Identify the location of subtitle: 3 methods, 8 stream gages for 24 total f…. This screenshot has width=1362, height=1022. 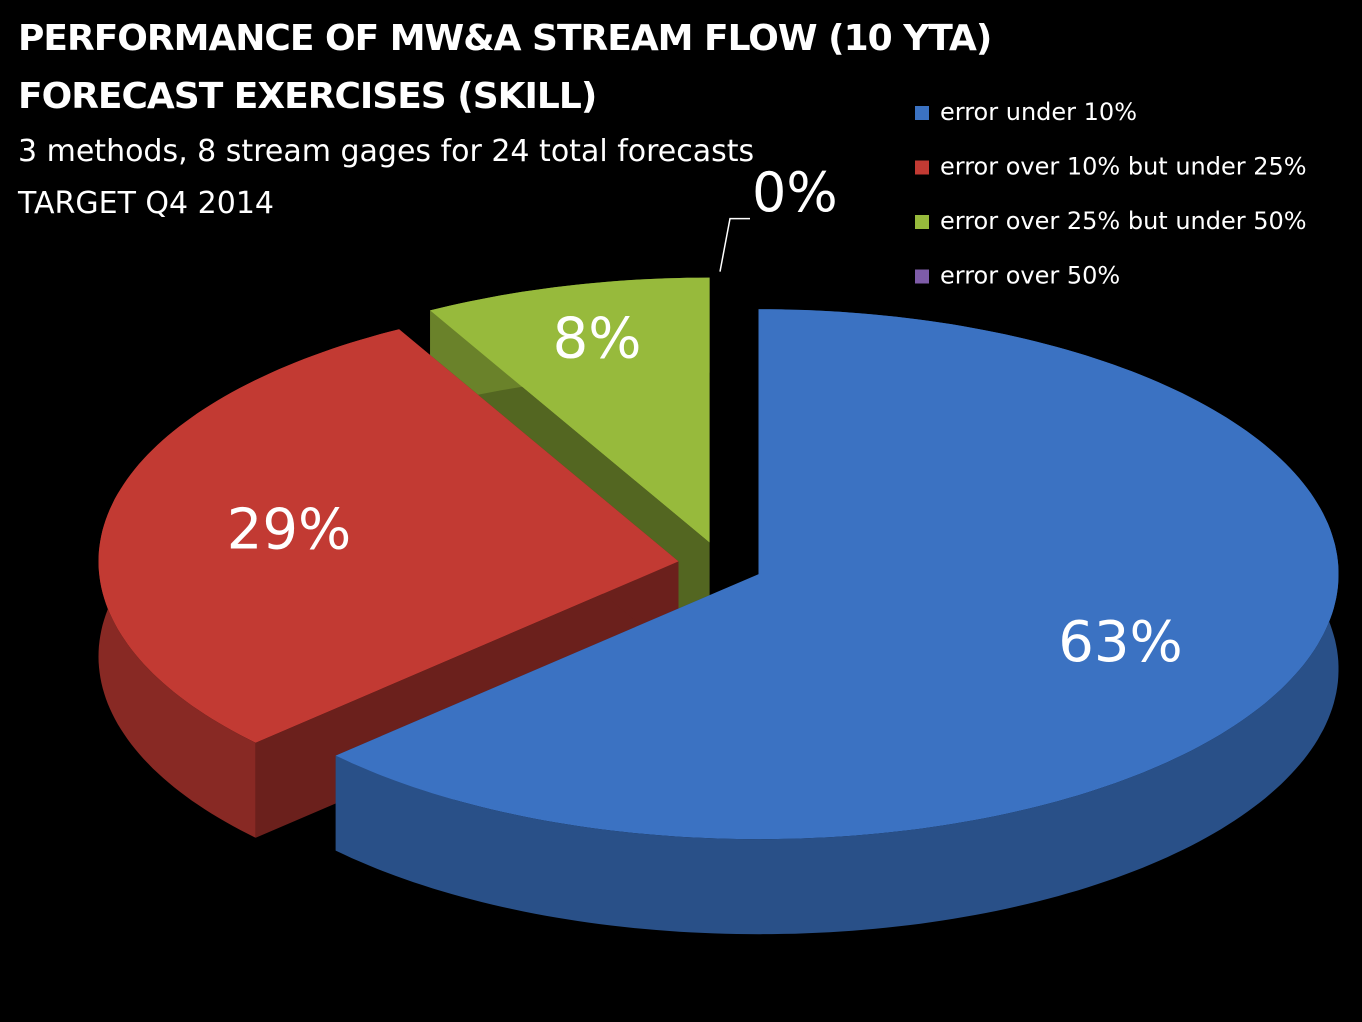
(386, 151).